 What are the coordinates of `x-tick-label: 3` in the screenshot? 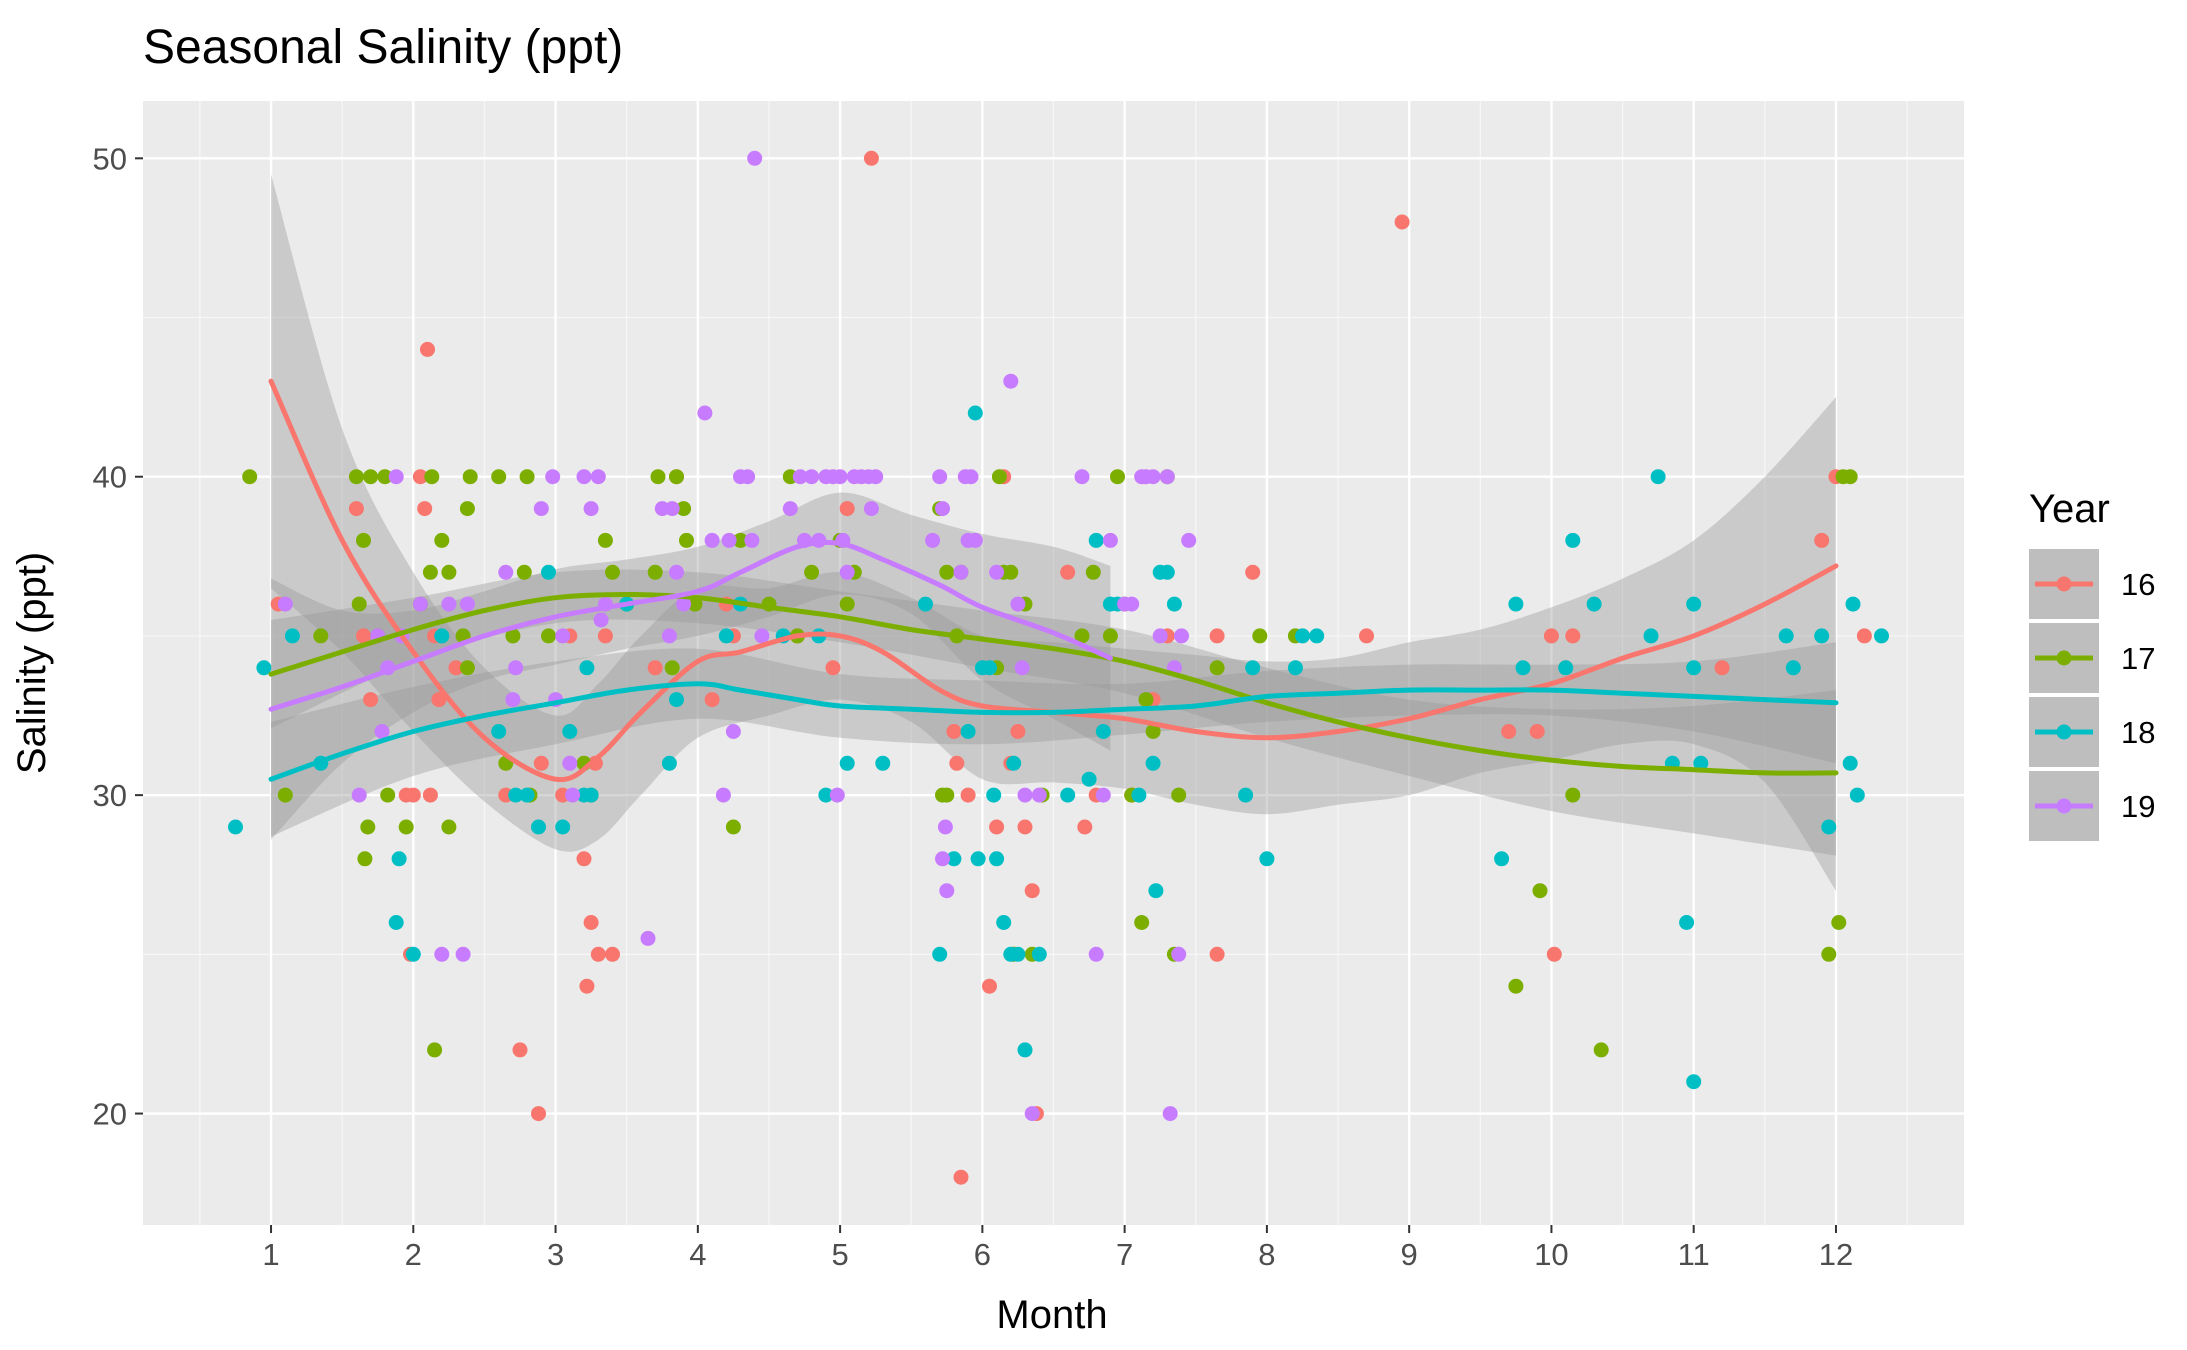 It's located at (555, 1254).